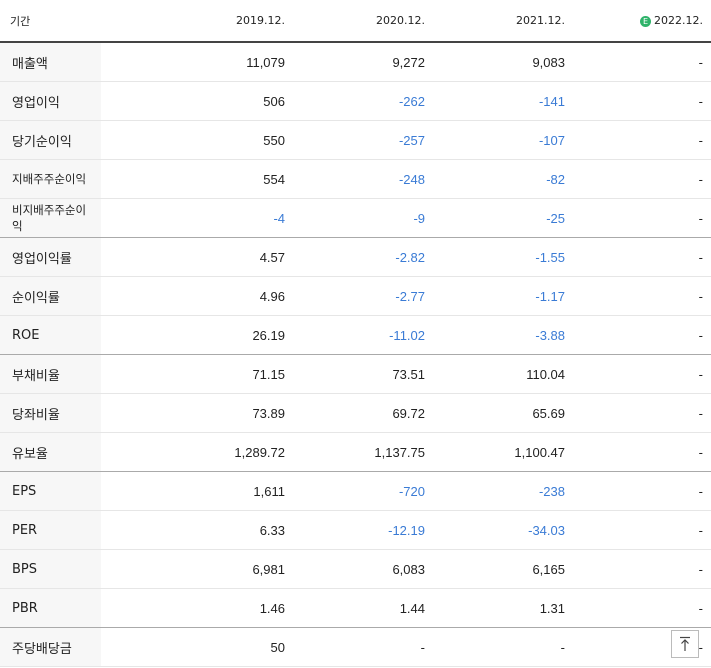 The height and width of the screenshot is (668, 711). What do you see at coordinates (50, 335) in the screenshot?
I see `row-label: ROE` at bounding box center [50, 335].